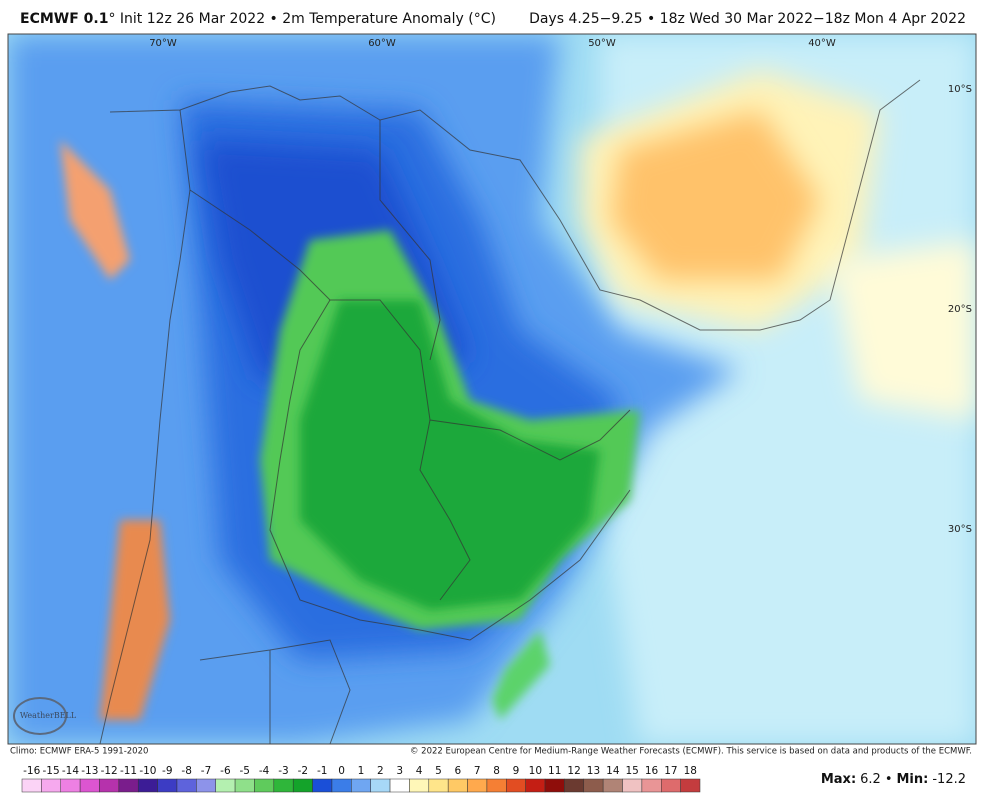 The height and width of the screenshot is (808, 984). I want to click on colorbar-label: 6, so click(458, 771).